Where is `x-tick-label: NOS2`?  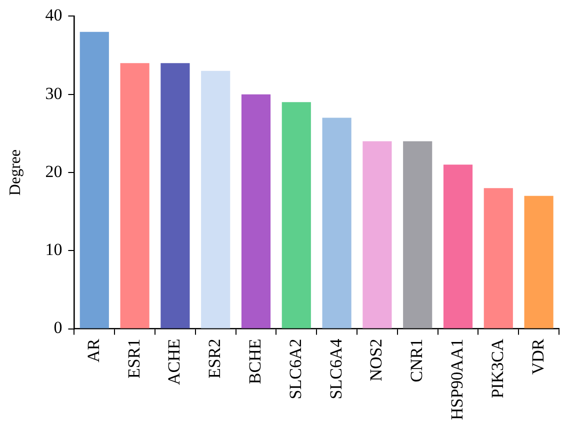
x-tick-label: NOS2 is located at coordinates (376, 360).